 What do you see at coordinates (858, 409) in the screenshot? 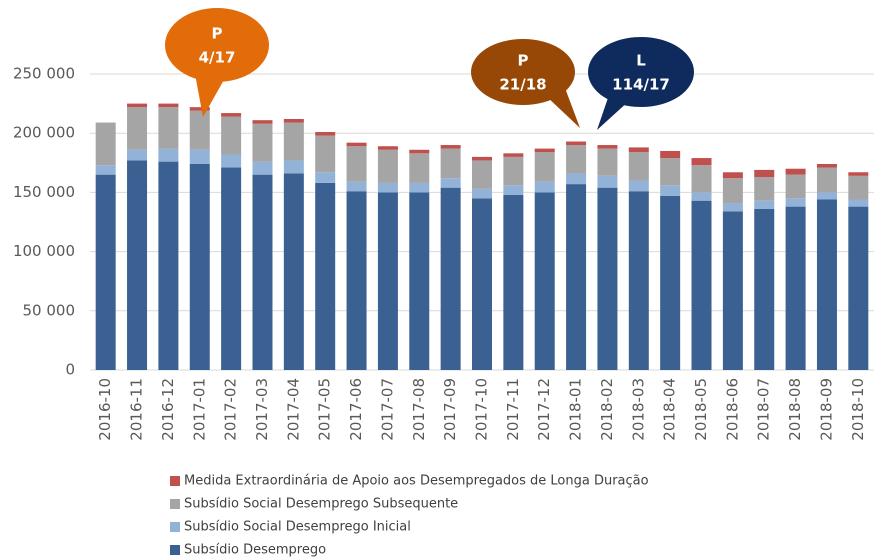
I see `x-tick-label: 2018-10` at bounding box center [858, 409].